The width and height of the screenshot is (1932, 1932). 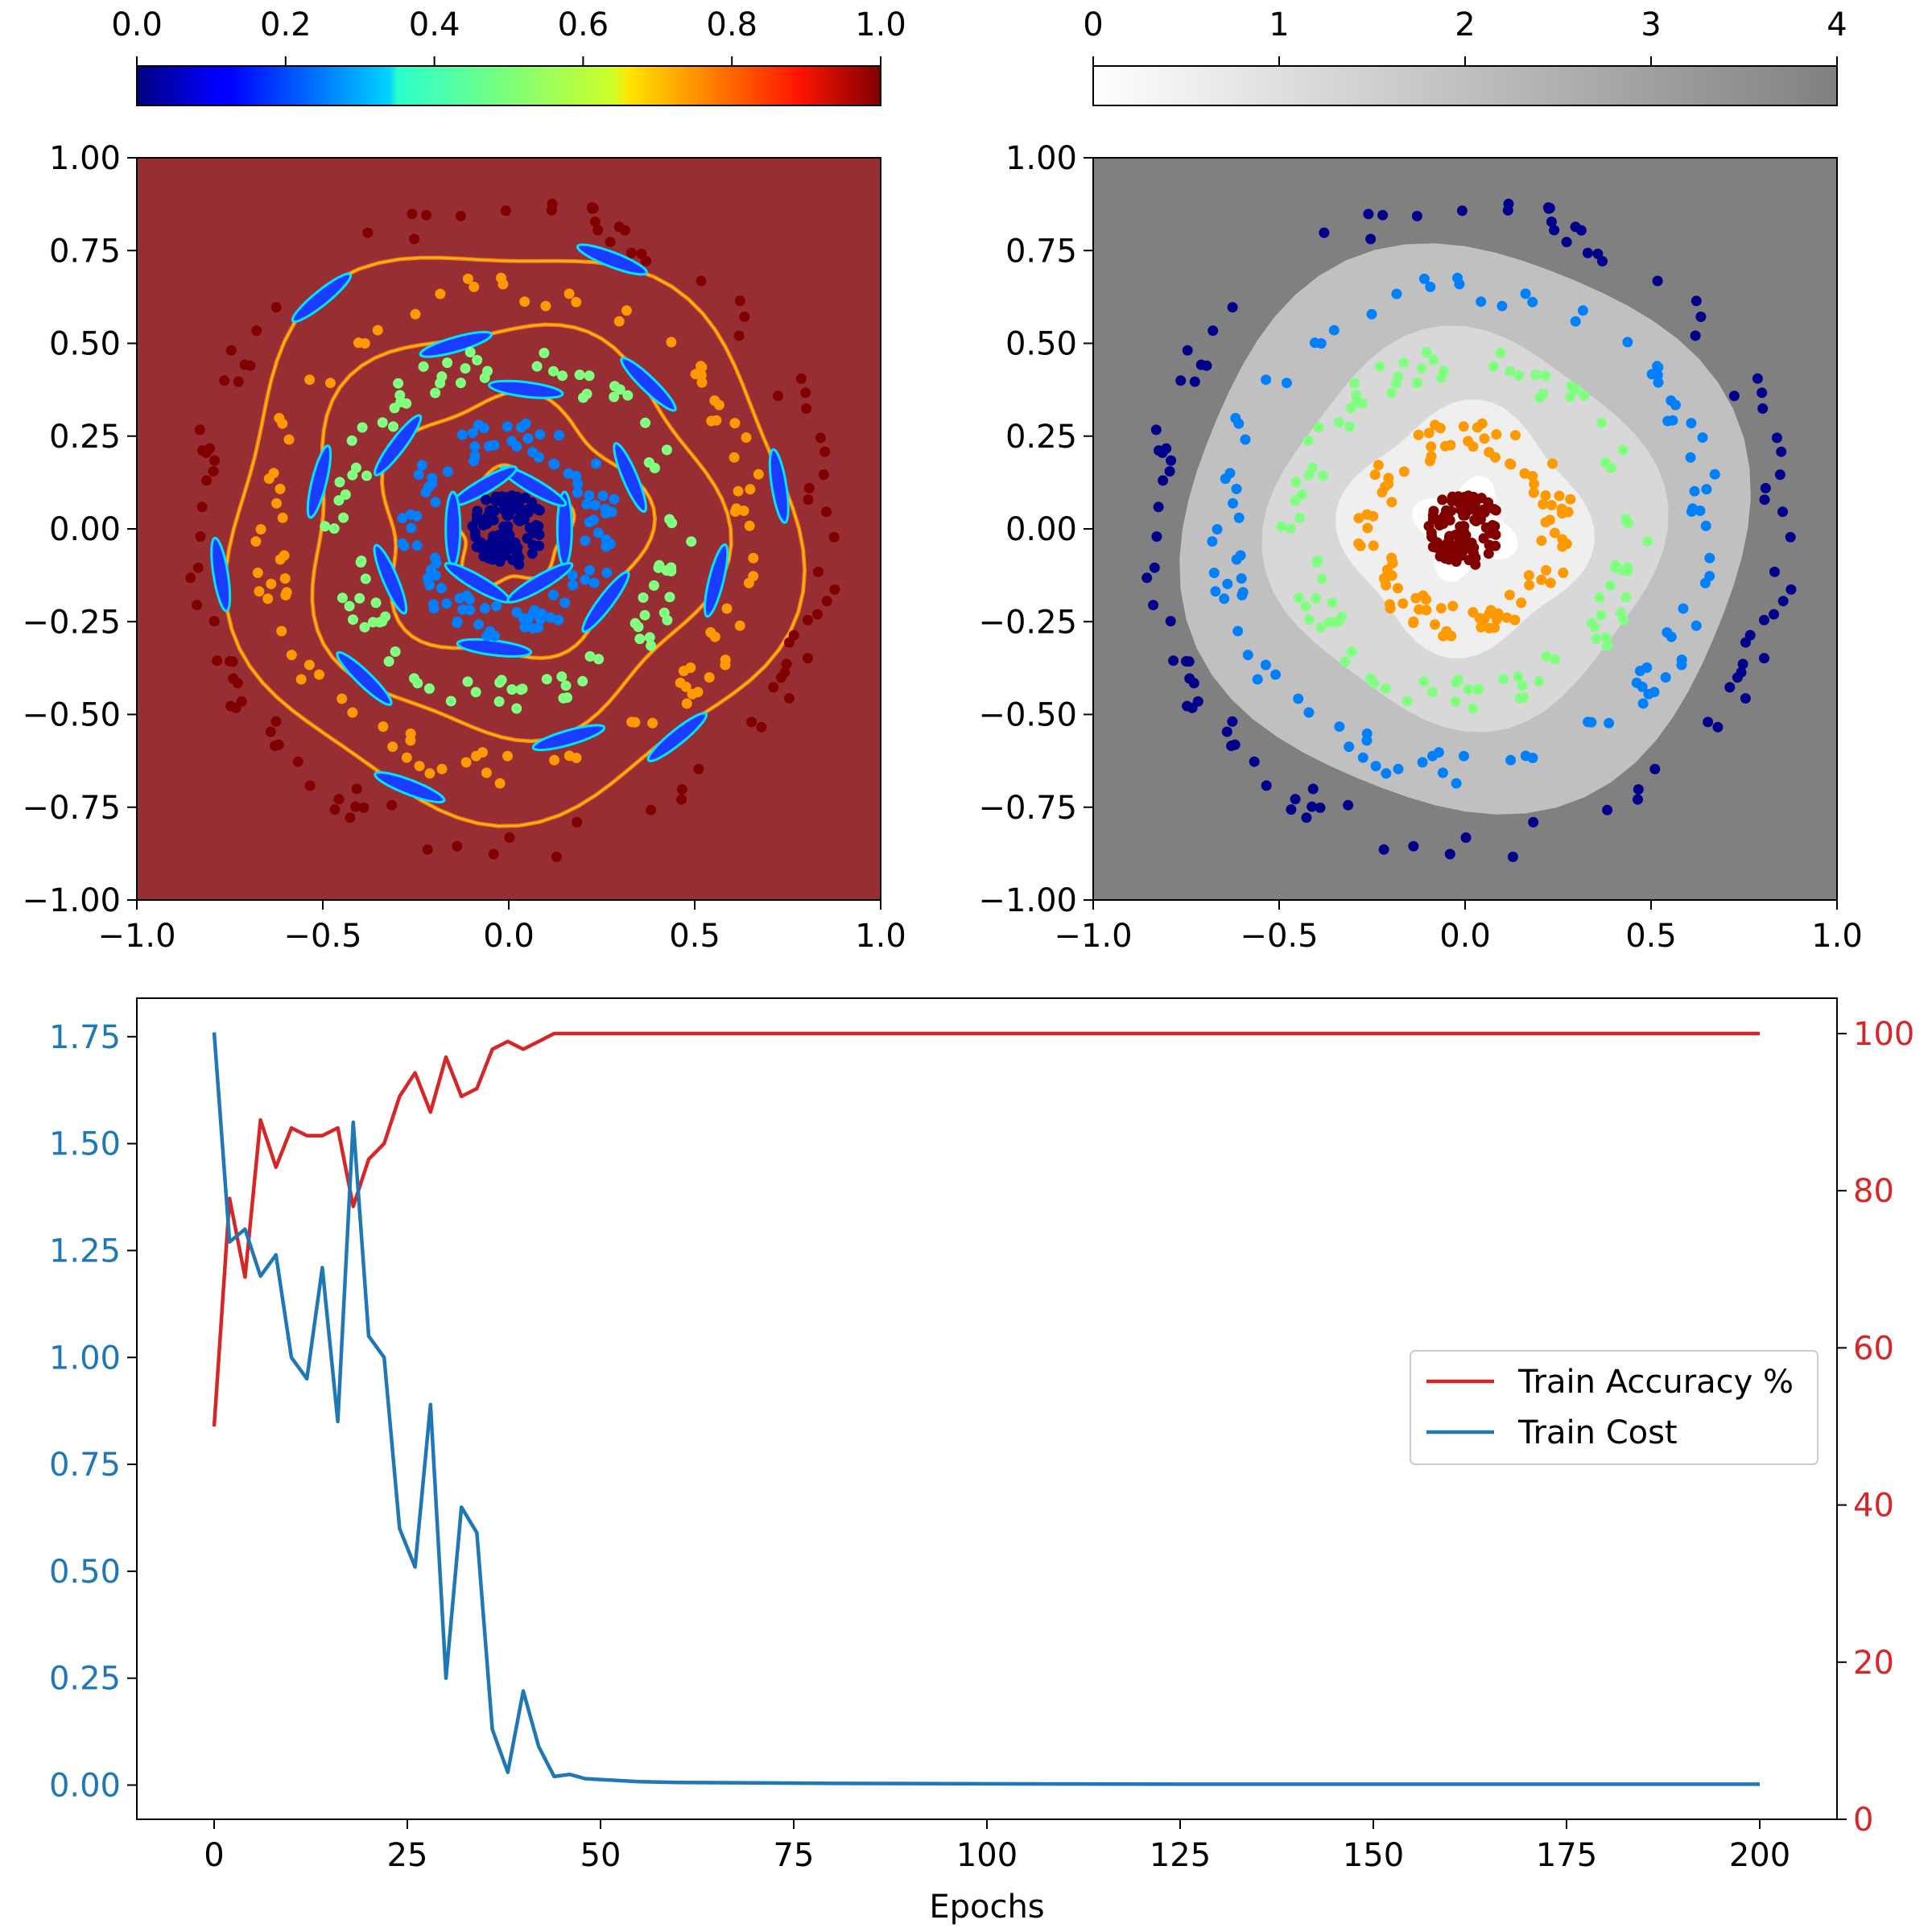 What do you see at coordinates (85, 529) in the screenshot?
I see `y-tick-label: 0.00` at bounding box center [85, 529].